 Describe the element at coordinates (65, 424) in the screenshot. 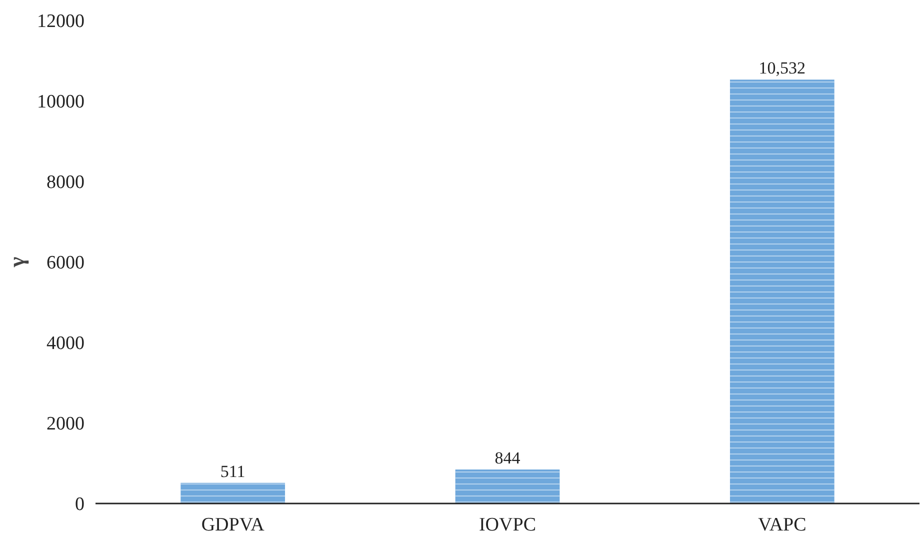

I see `y-tick-label: 2000` at that location.